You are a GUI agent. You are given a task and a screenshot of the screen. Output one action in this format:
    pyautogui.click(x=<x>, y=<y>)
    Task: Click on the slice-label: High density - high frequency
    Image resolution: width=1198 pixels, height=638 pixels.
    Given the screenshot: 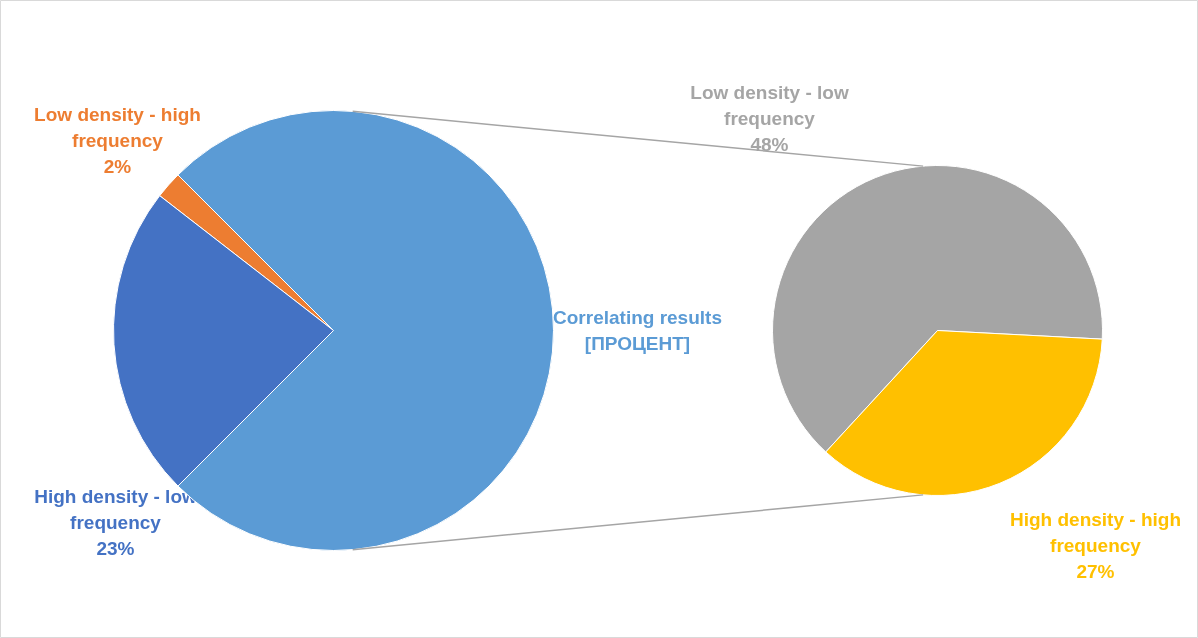 What is the action you would take?
    pyautogui.click(x=1095, y=532)
    